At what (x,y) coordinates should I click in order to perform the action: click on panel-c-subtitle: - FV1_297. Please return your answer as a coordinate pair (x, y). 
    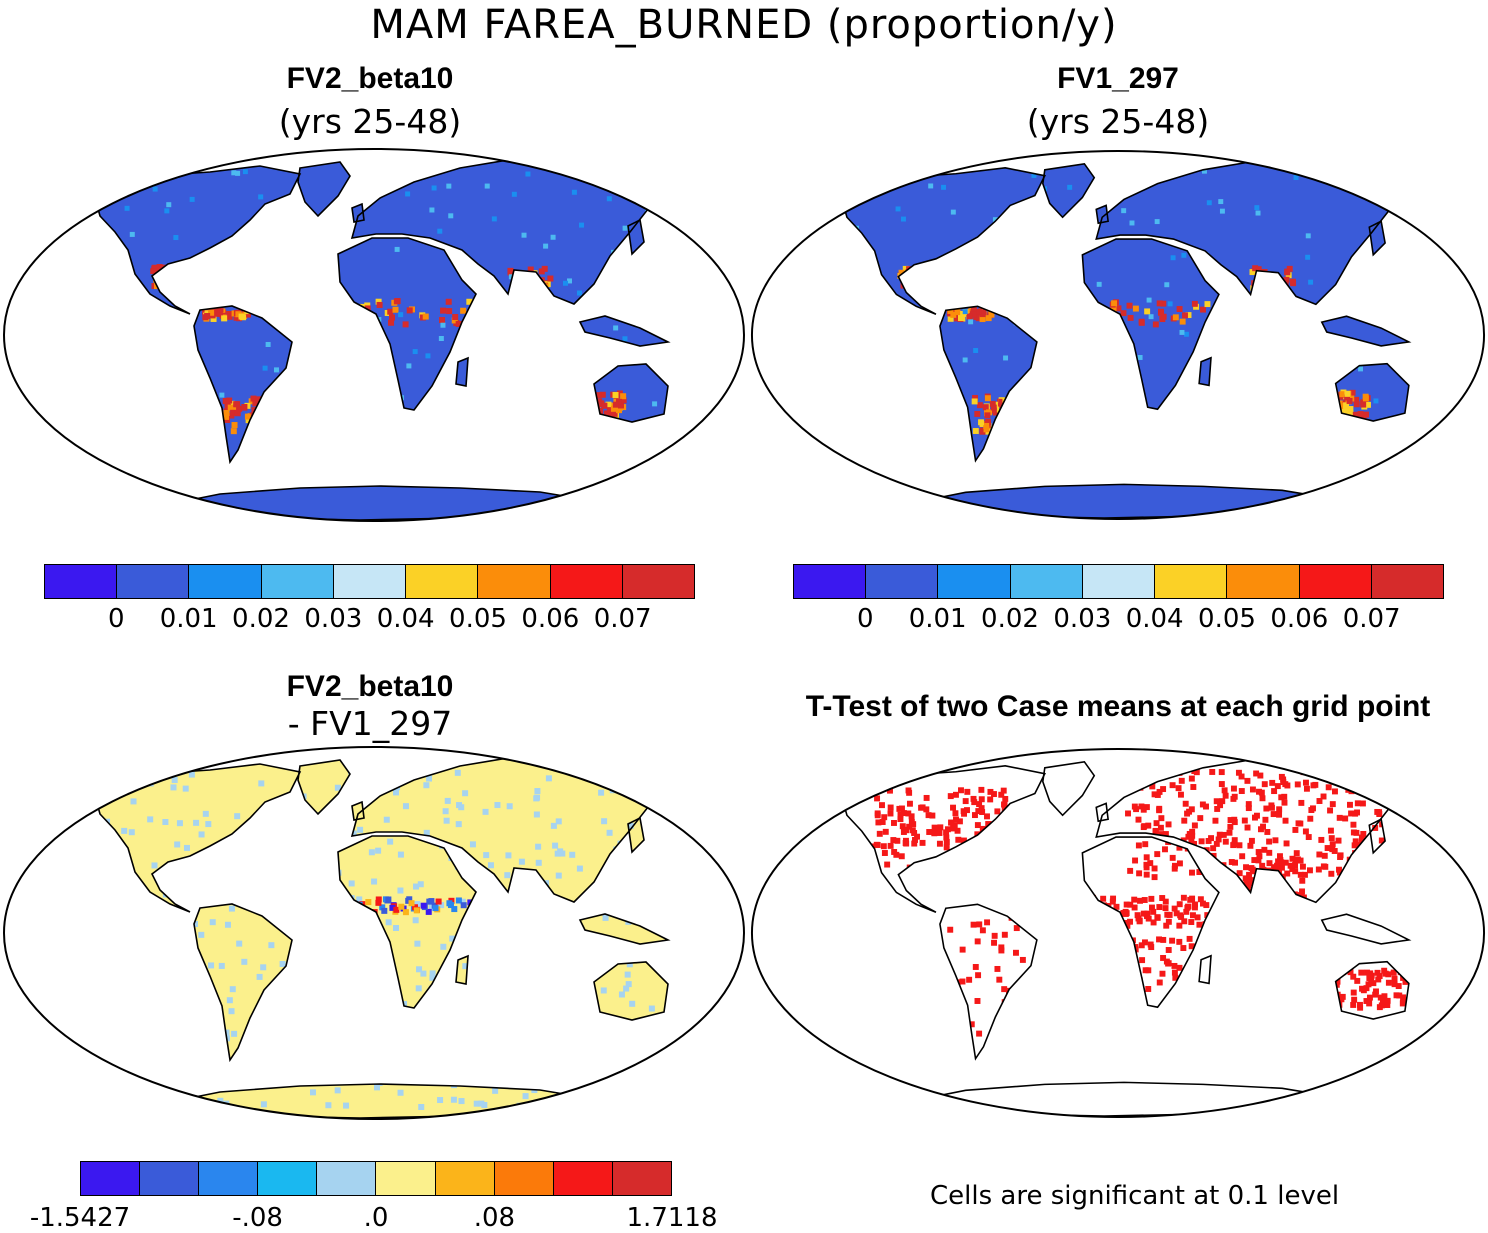
    Looking at the image, I should click on (370, 723).